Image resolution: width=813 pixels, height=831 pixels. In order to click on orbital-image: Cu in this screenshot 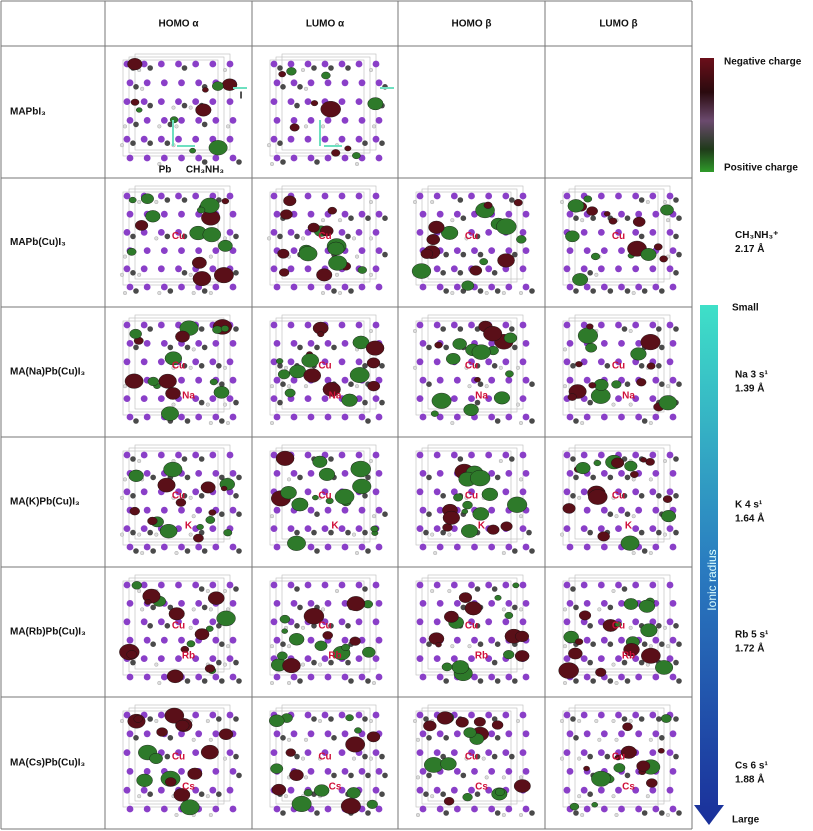, I will do `click(473, 240)`.